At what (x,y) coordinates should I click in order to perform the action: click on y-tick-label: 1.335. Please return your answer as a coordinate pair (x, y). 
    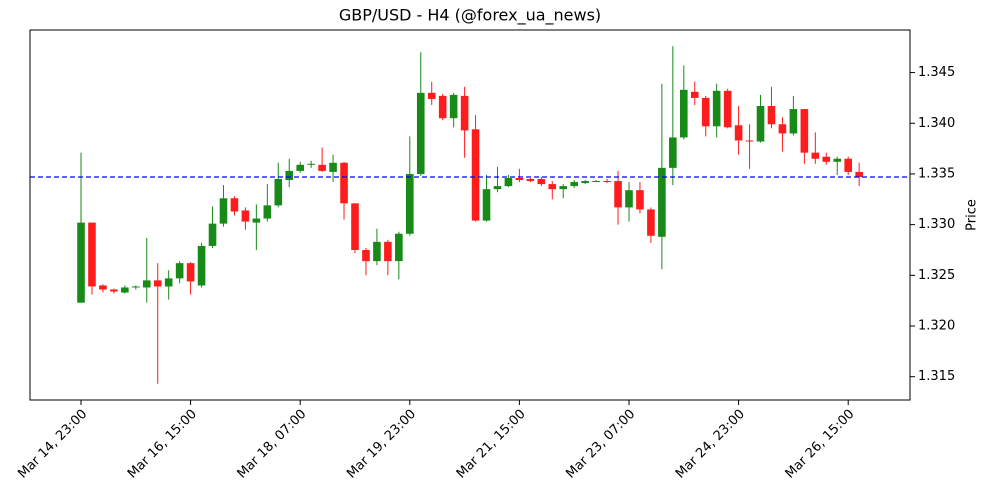
    Looking at the image, I should click on (936, 173).